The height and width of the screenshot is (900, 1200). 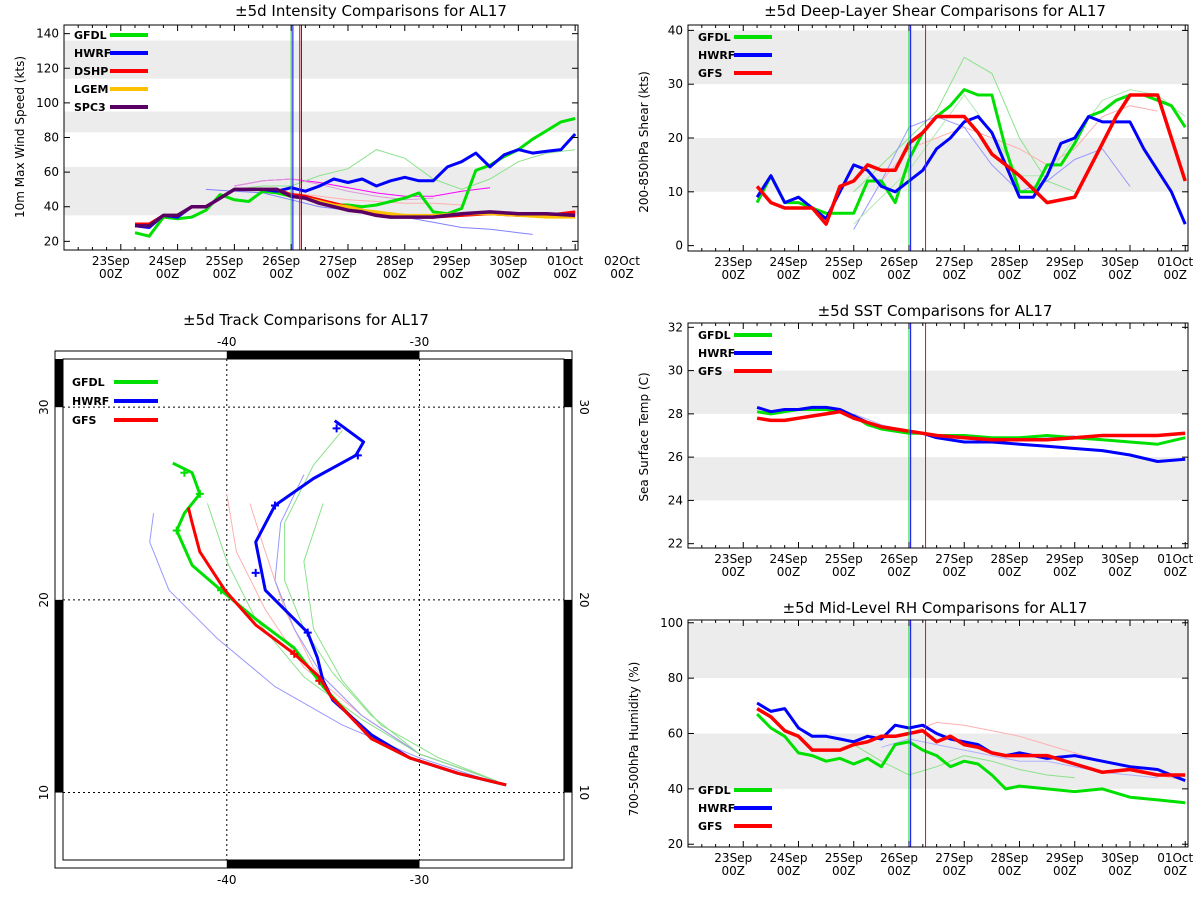 I want to click on intensity-ylabel: 10m Max Wind Speed (kts), so click(x=20, y=137).